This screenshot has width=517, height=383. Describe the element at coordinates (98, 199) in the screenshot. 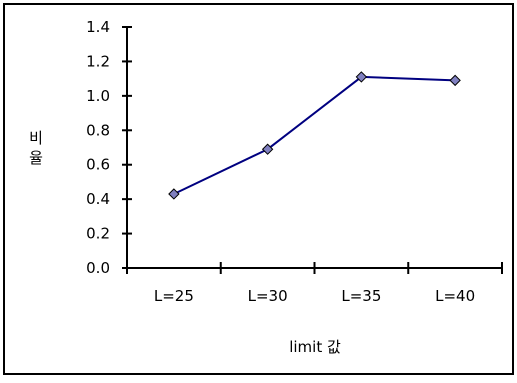

I see `y-tick-label: 0.4` at that location.